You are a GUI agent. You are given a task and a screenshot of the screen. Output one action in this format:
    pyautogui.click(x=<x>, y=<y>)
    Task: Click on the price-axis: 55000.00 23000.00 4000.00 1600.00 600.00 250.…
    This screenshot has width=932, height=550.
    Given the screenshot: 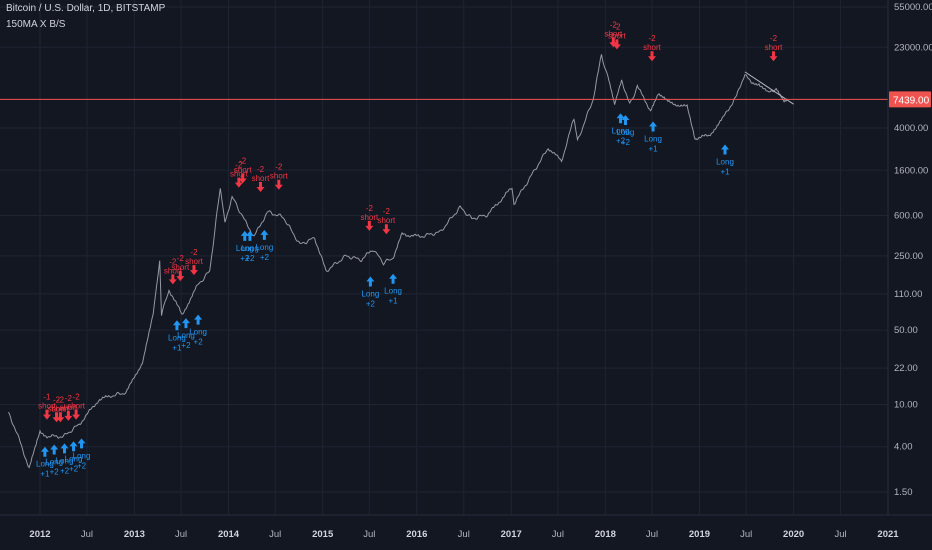 What is the action you would take?
    pyautogui.click(x=909, y=275)
    